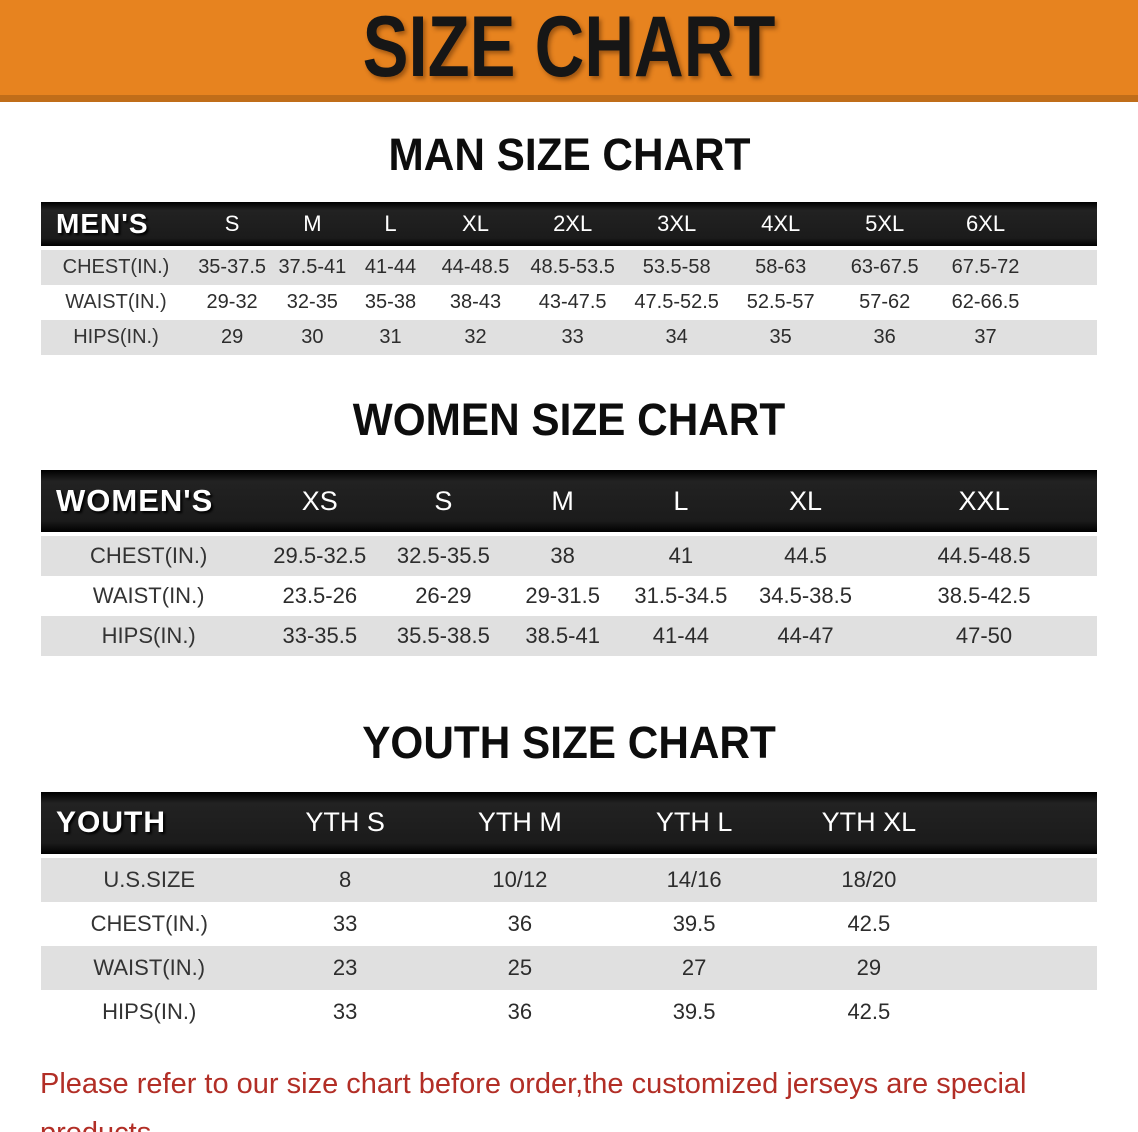 Image resolution: width=1138 pixels, height=1132 pixels. I want to click on table-row: WAIST(IN.) 23 25 27 29, so click(569, 967).